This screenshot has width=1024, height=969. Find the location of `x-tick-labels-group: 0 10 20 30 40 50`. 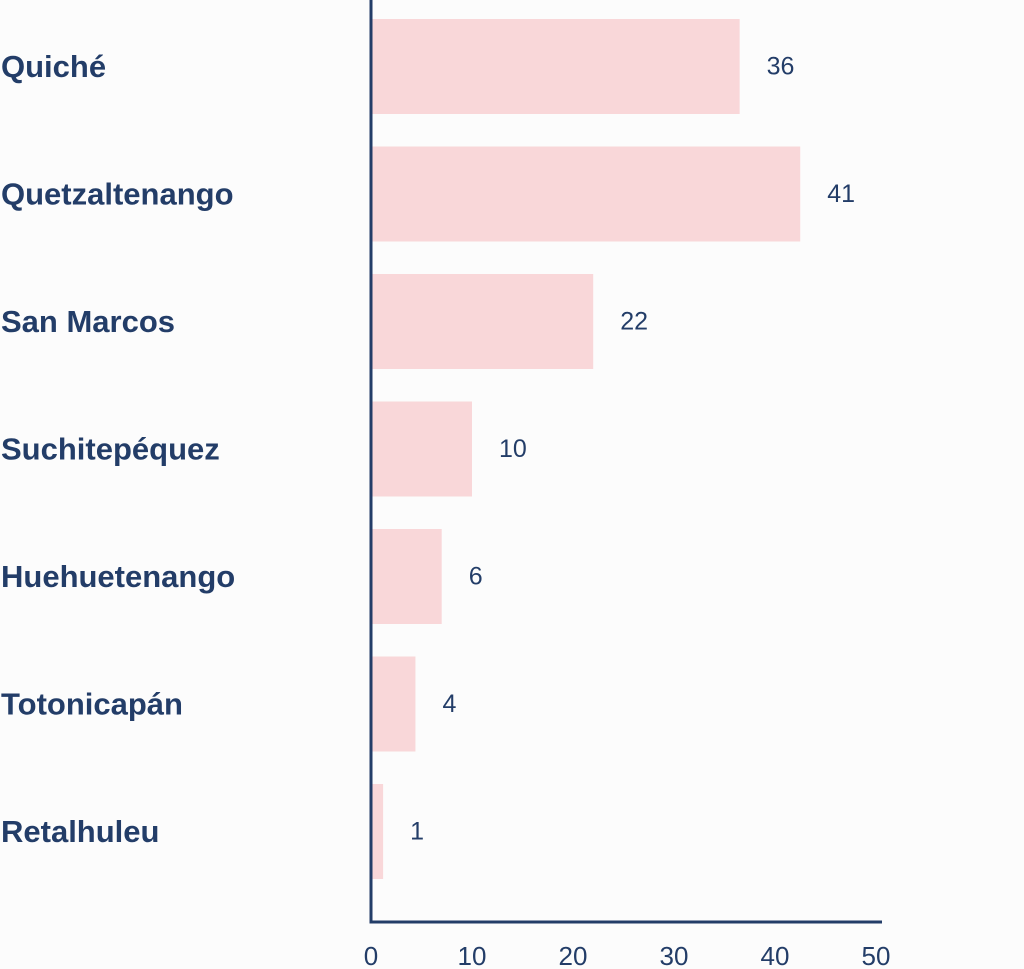

x-tick-labels-group: 0 10 20 30 40 50 is located at coordinates (627, 955).